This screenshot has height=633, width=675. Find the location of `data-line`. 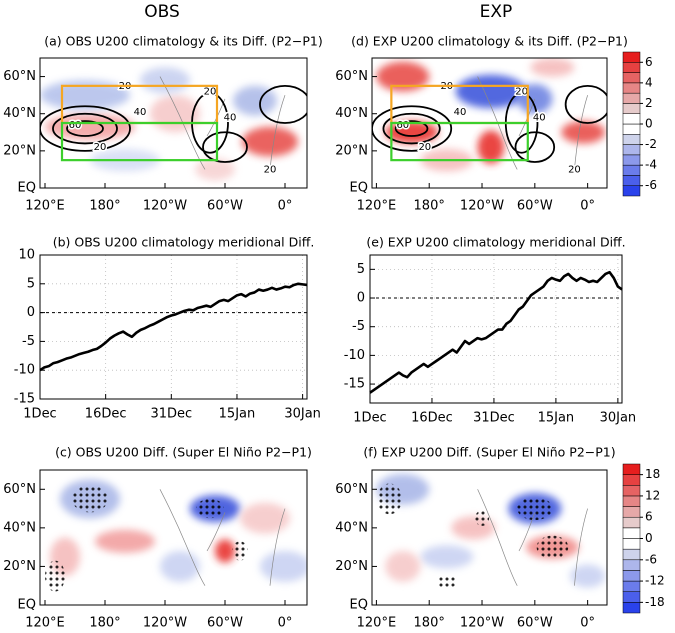

data-line is located at coordinates (173, 327).